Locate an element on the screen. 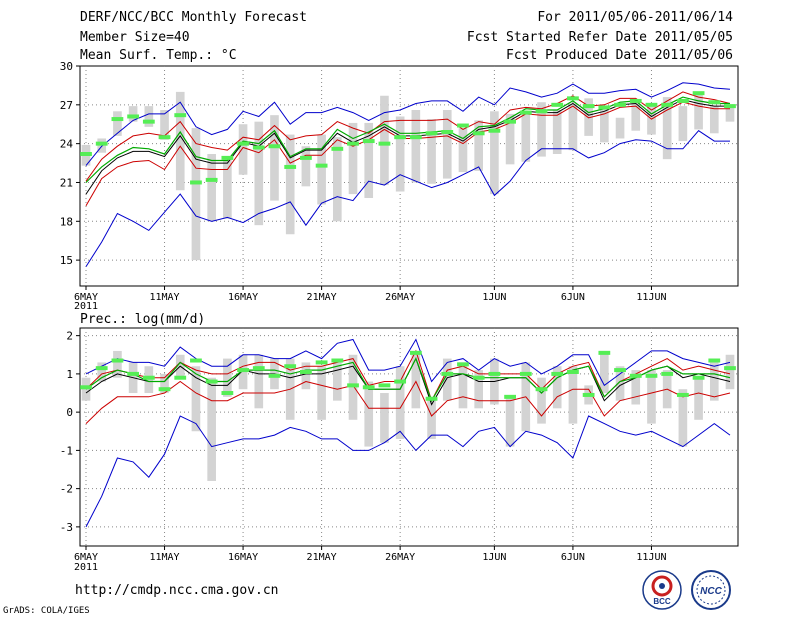 This screenshot has height=618, width=800. header-produced-date: Fcst Produced Date 2011/05/06 is located at coordinates (619, 55).